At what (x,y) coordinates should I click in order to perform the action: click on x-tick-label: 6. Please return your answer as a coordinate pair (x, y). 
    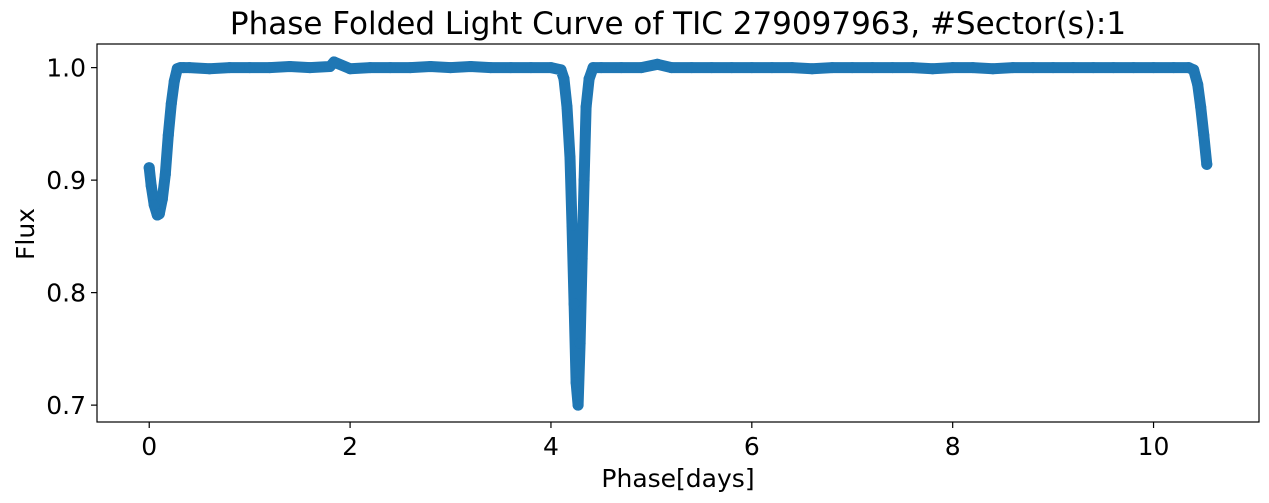
    Looking at the image, I should click on (752, 446).